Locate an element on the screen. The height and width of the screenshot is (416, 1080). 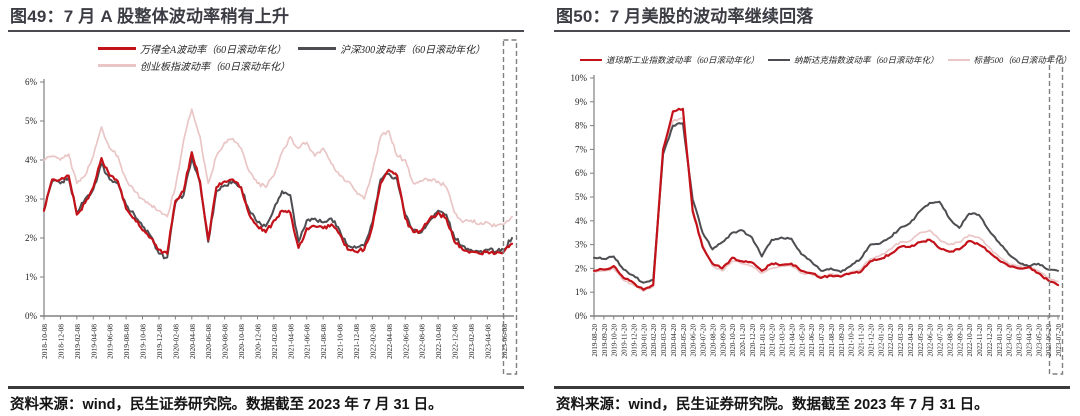
x-axis-tick-label: 2023-03-20 is located at coordinates (1020, 340).